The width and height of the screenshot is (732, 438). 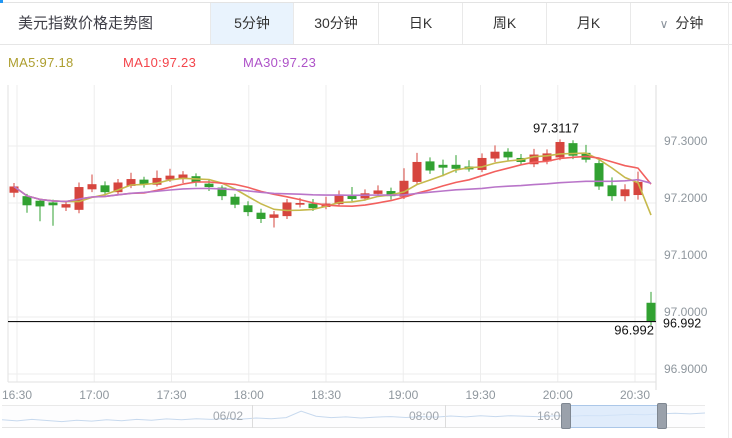 What do you see at coordinates (556, 127) in the screenshot?
I see `peak-price-annotation: 97.3117` at bounding box center [556, 127].